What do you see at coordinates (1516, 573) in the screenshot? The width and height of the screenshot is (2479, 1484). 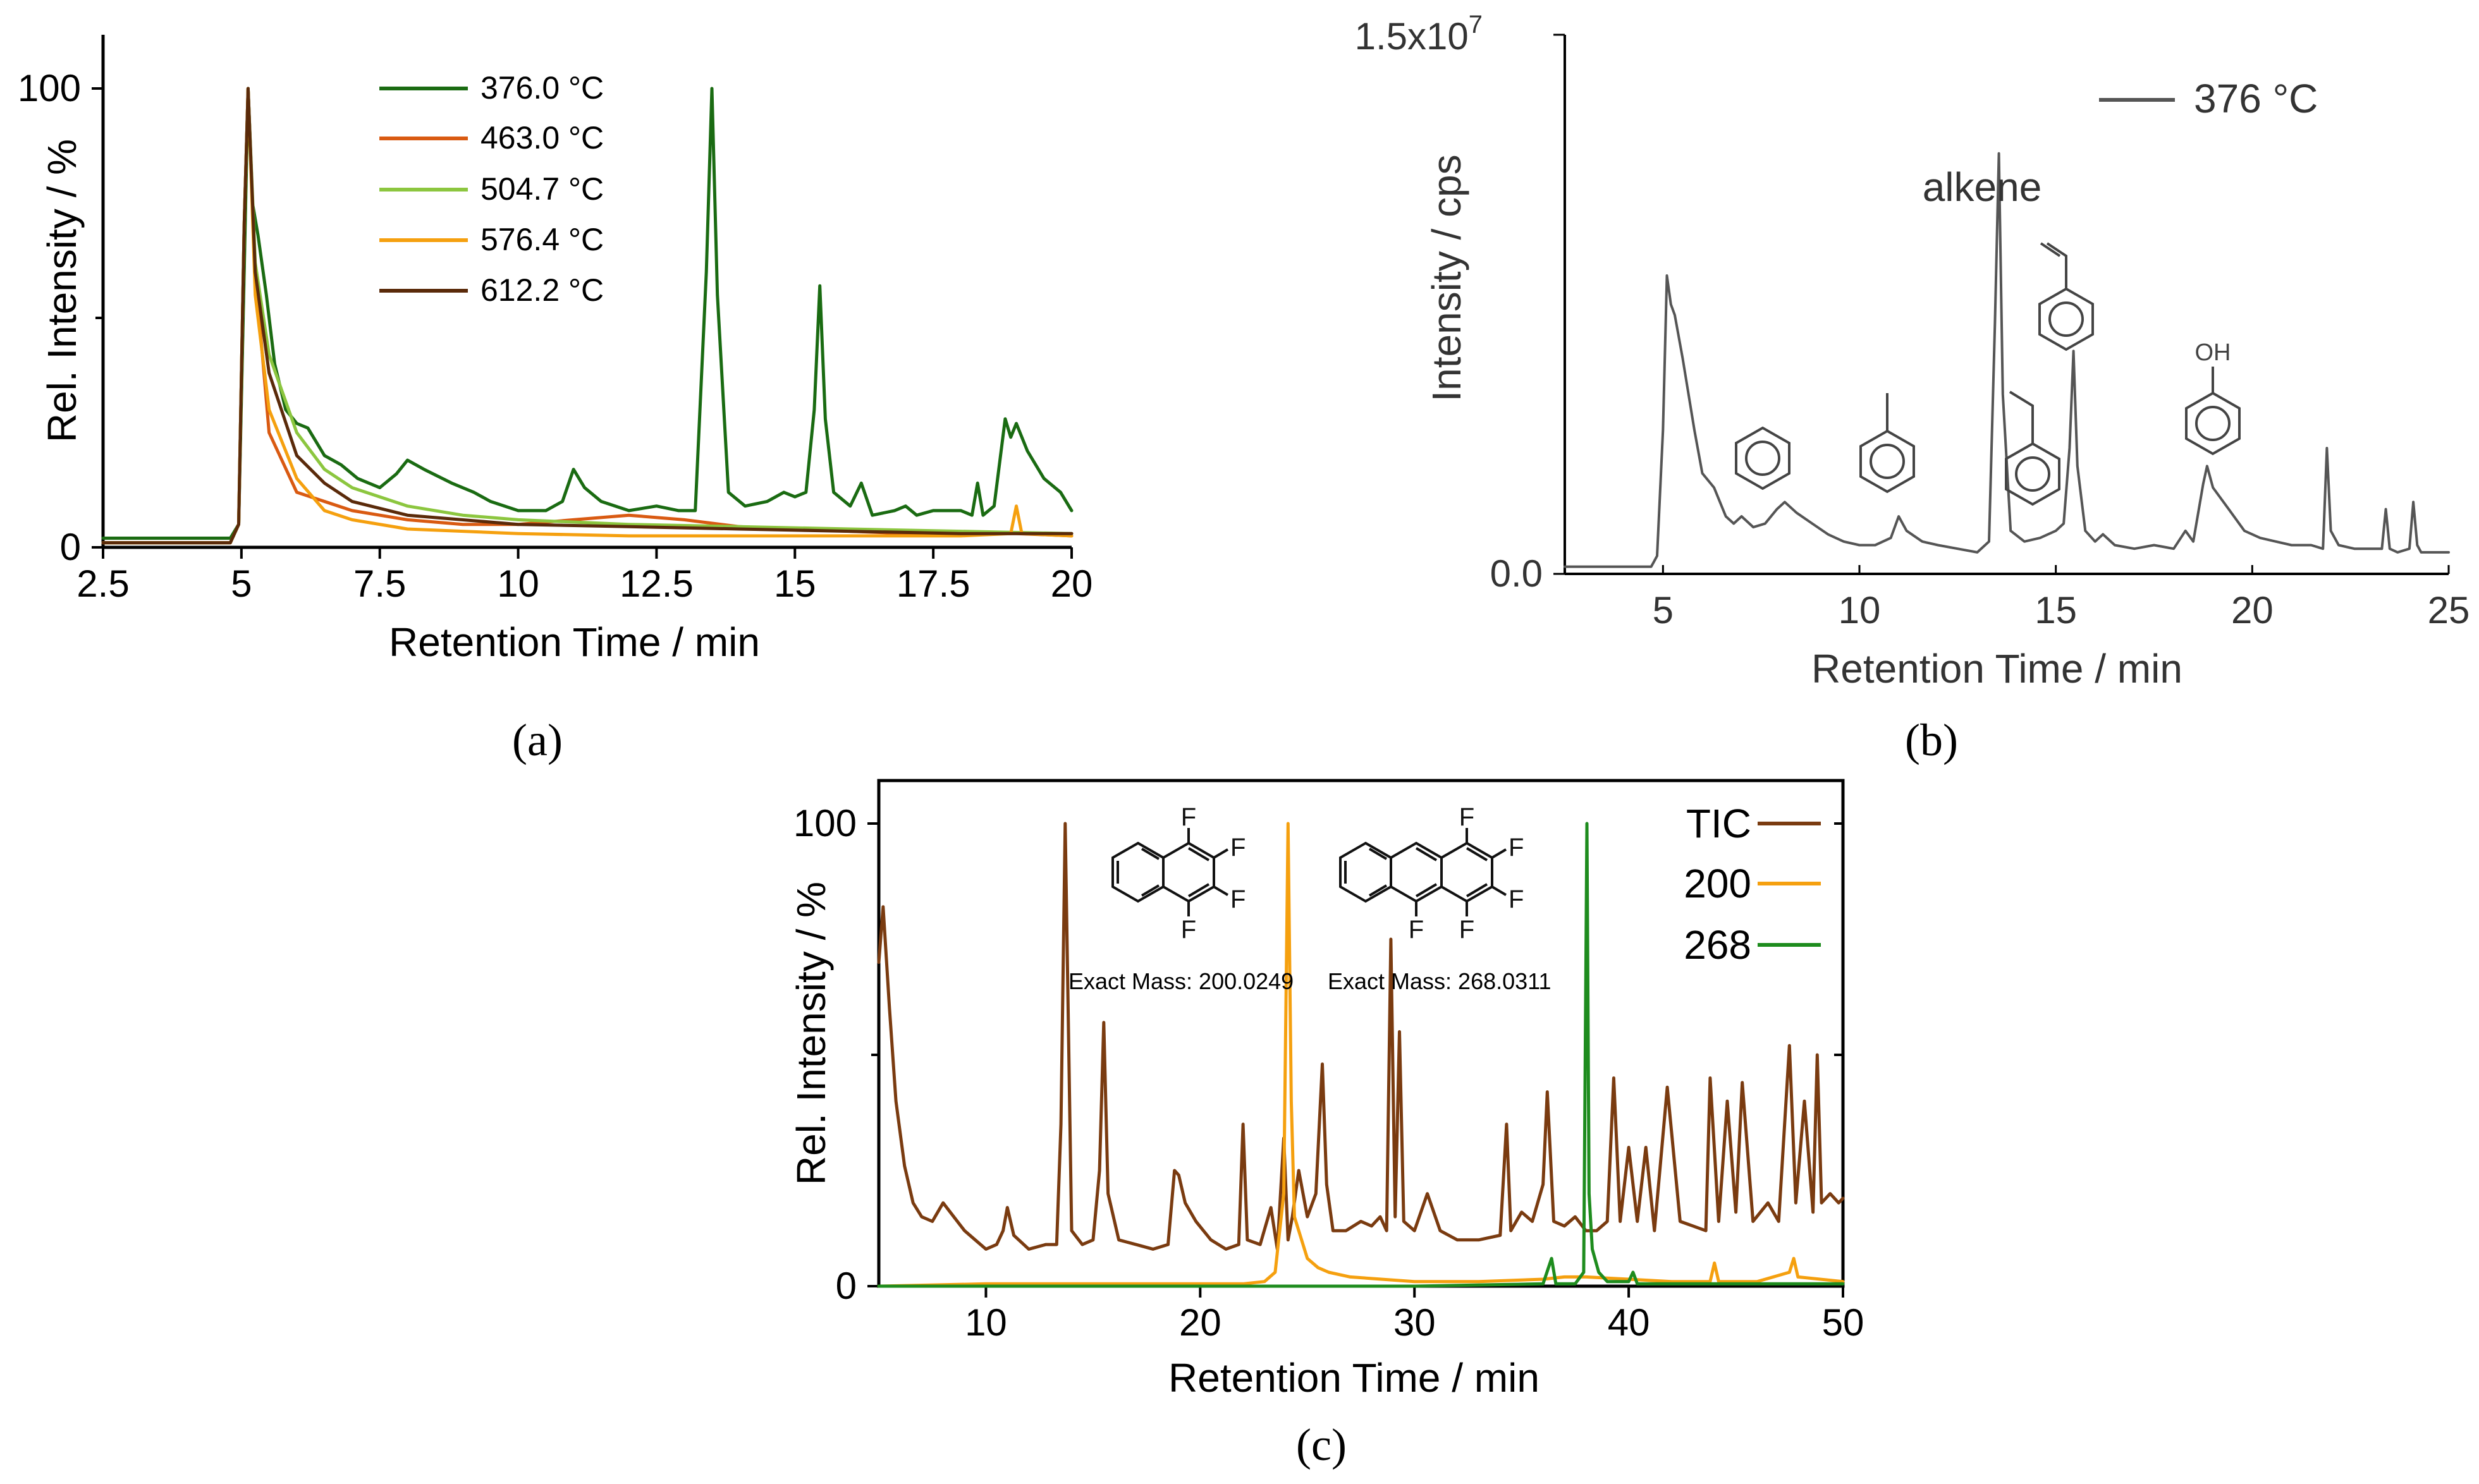 I see `y-tick-label: 0.0` at bounding box center [1516, 573].